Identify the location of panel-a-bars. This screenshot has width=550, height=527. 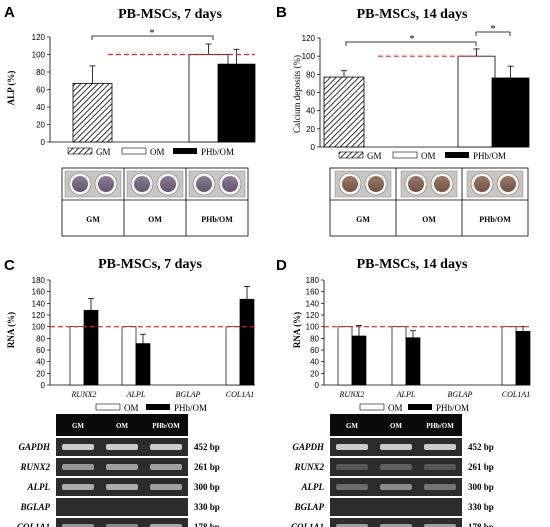
(164, 93).